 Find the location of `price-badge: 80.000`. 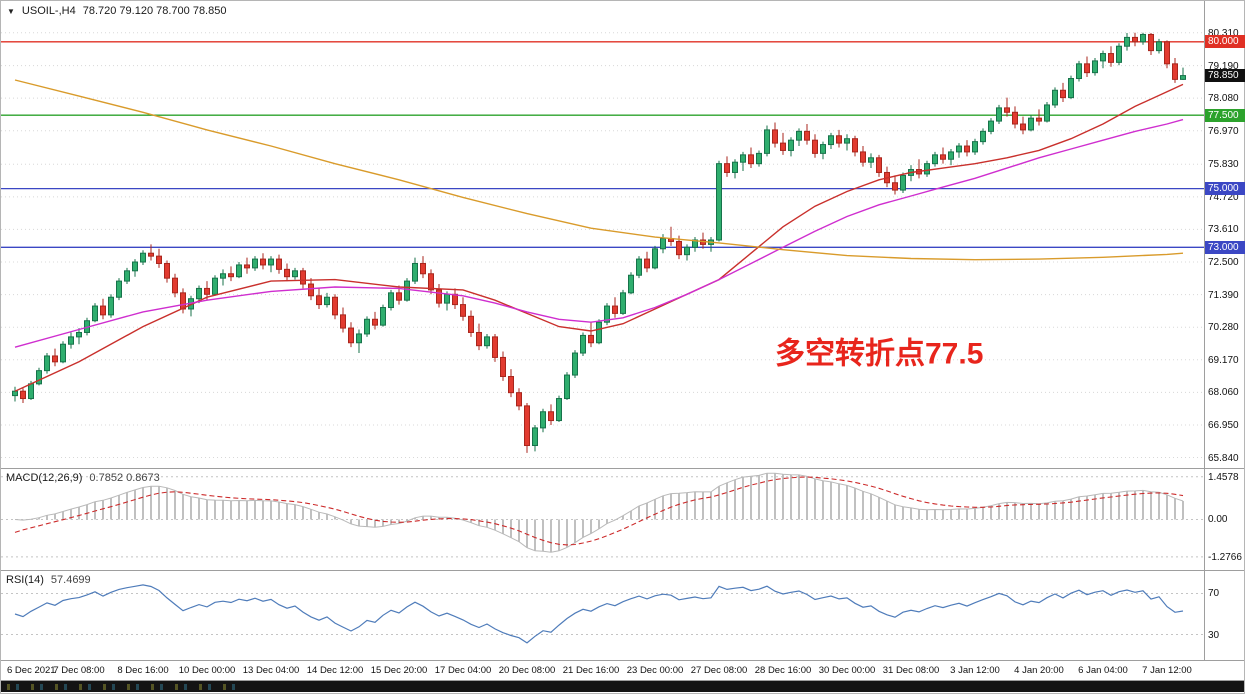

price-badge: 80.000 is located at coordinates (1225, 42).